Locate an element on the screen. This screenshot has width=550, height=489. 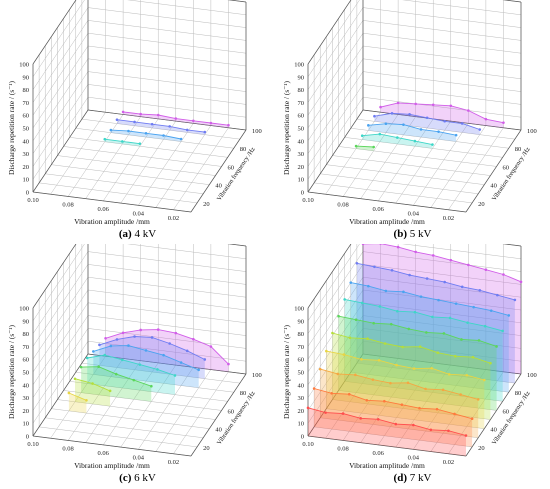
z-tick-label: 20 is located at coordinates (26, 411).